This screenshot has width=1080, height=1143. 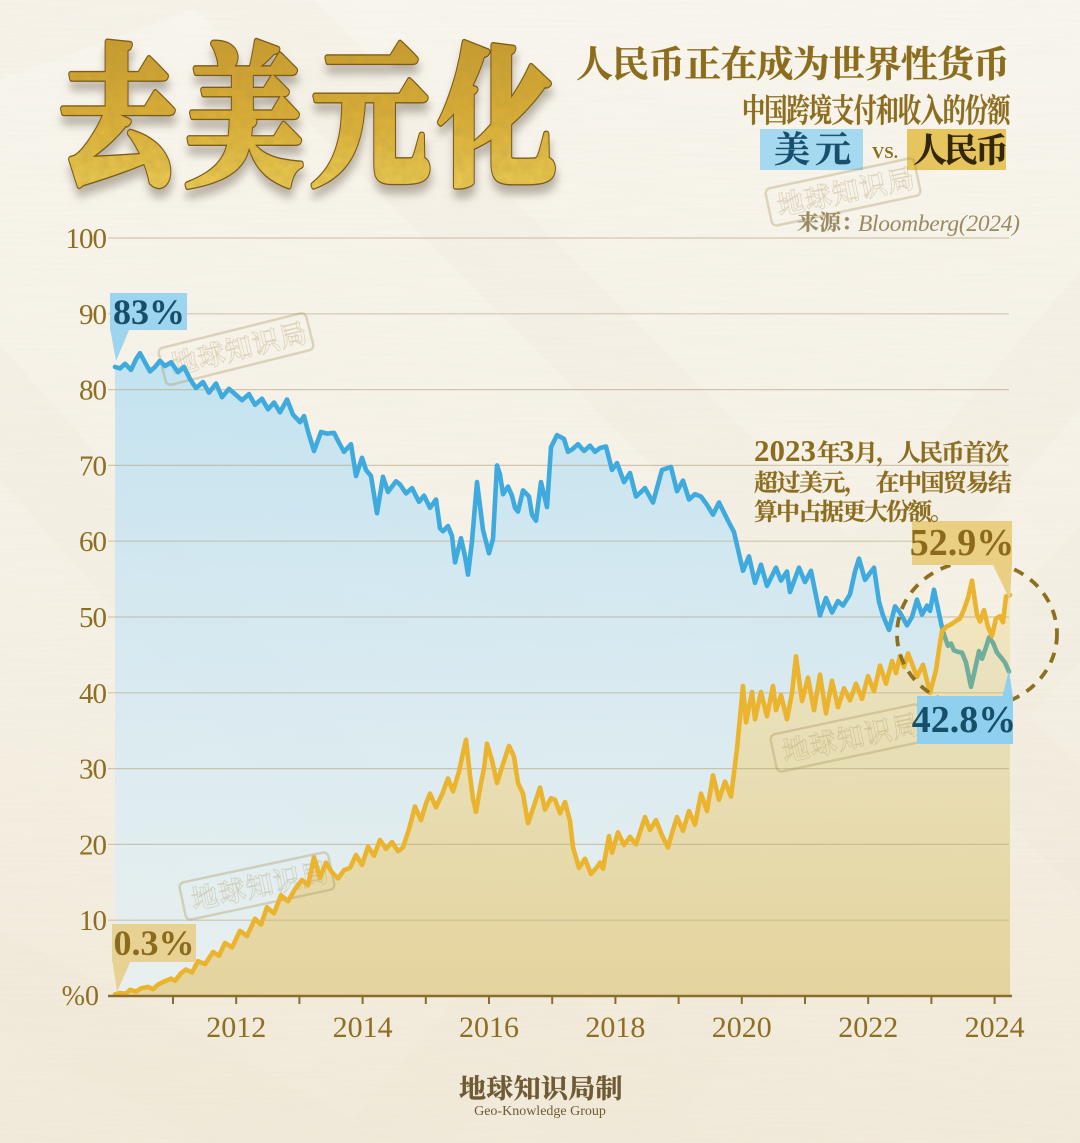 I want to click on svg-text: 83%, so click(x=149, y=312).